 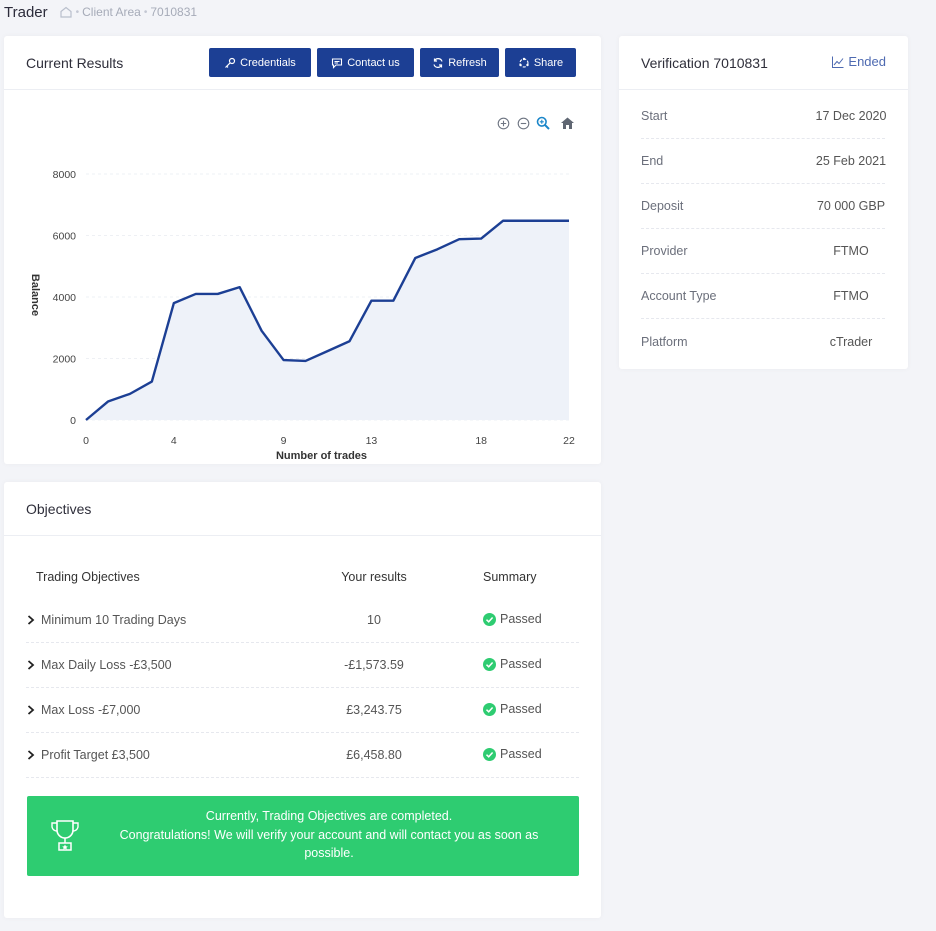 What do you see at coordinates (763, 251) in the screenshot?
I see `info-row-provider: Provider FTMO` at bounding box center [763, 251].